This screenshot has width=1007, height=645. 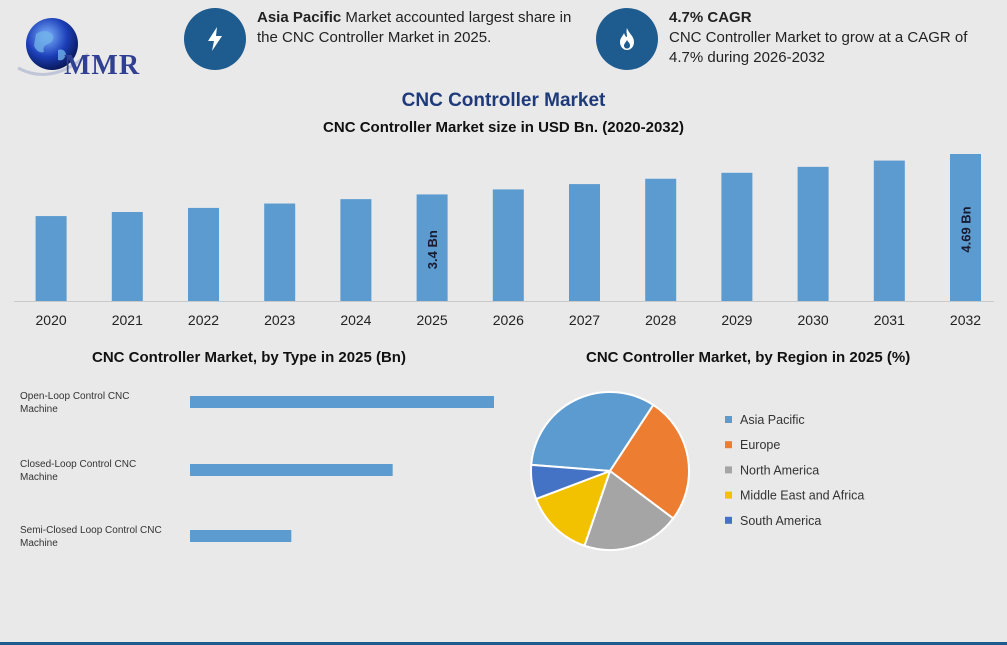 I want to click on lightning-icon, so click(x=215, y=39).